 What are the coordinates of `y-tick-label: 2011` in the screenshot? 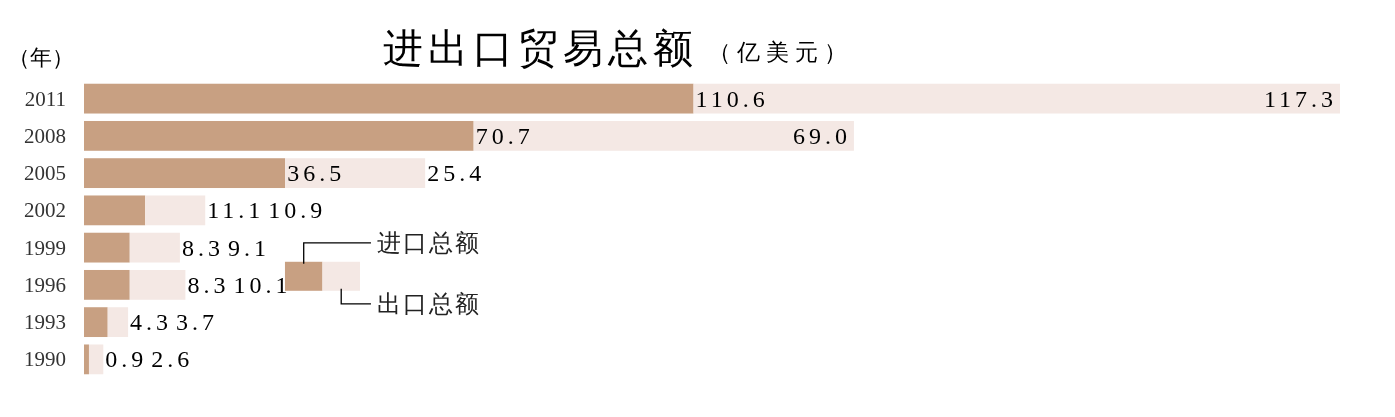 It's located at (45, 98).